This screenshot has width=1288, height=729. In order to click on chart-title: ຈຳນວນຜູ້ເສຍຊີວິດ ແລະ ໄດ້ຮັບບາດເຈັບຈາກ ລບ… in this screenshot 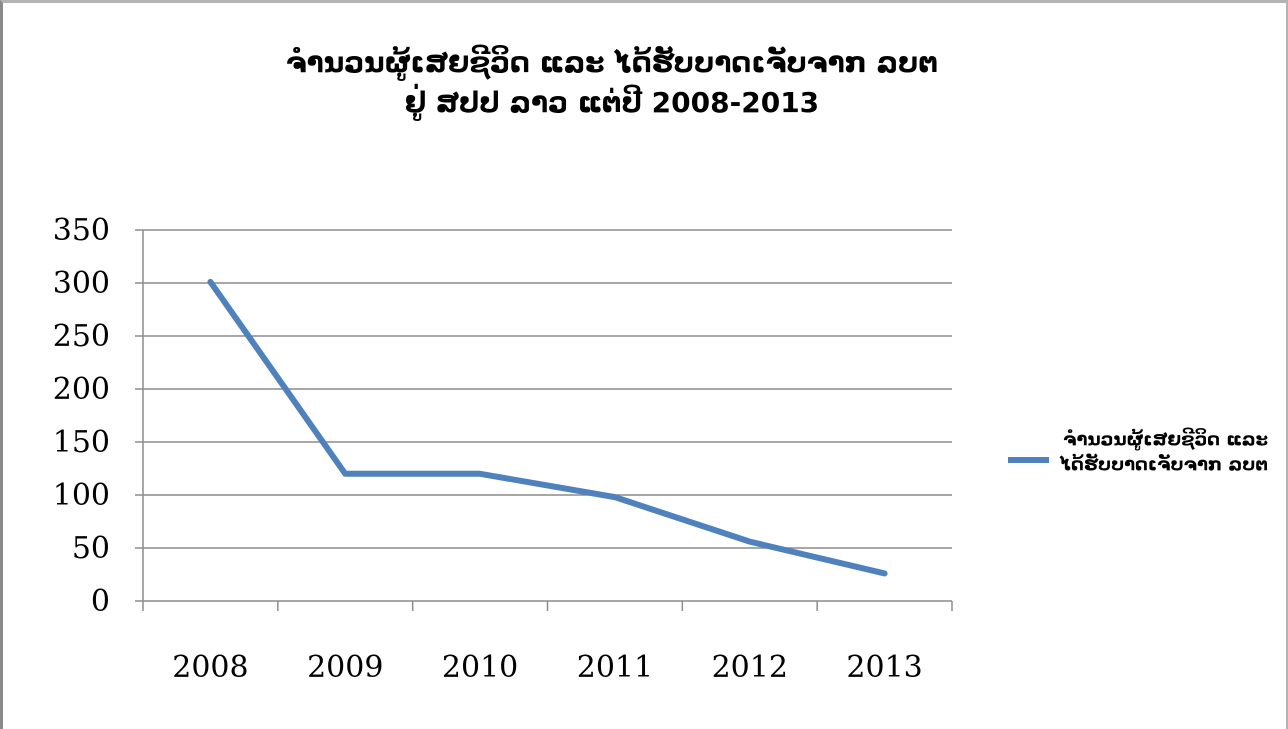, I will do `click(612, 82)`.